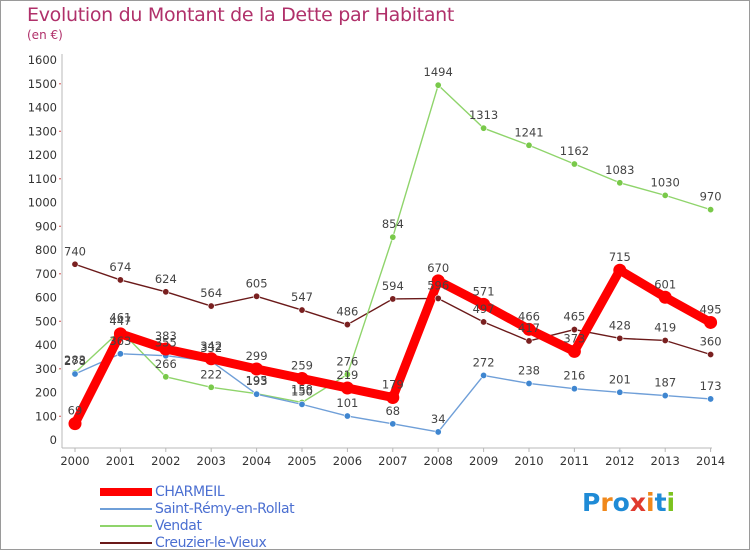  What do you see at coordinates (126, 492) in the screenshot?
I see `legend-swatch` at bounding box center [126, 492].